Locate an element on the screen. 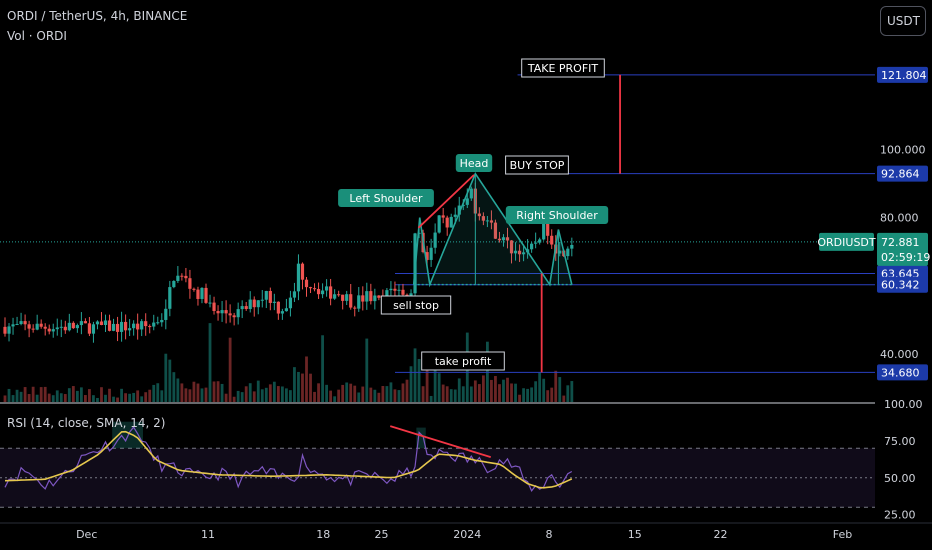 This screenshot has width=932, height=550. time-axis-tick: 25 is located at coordinates (382, 534).